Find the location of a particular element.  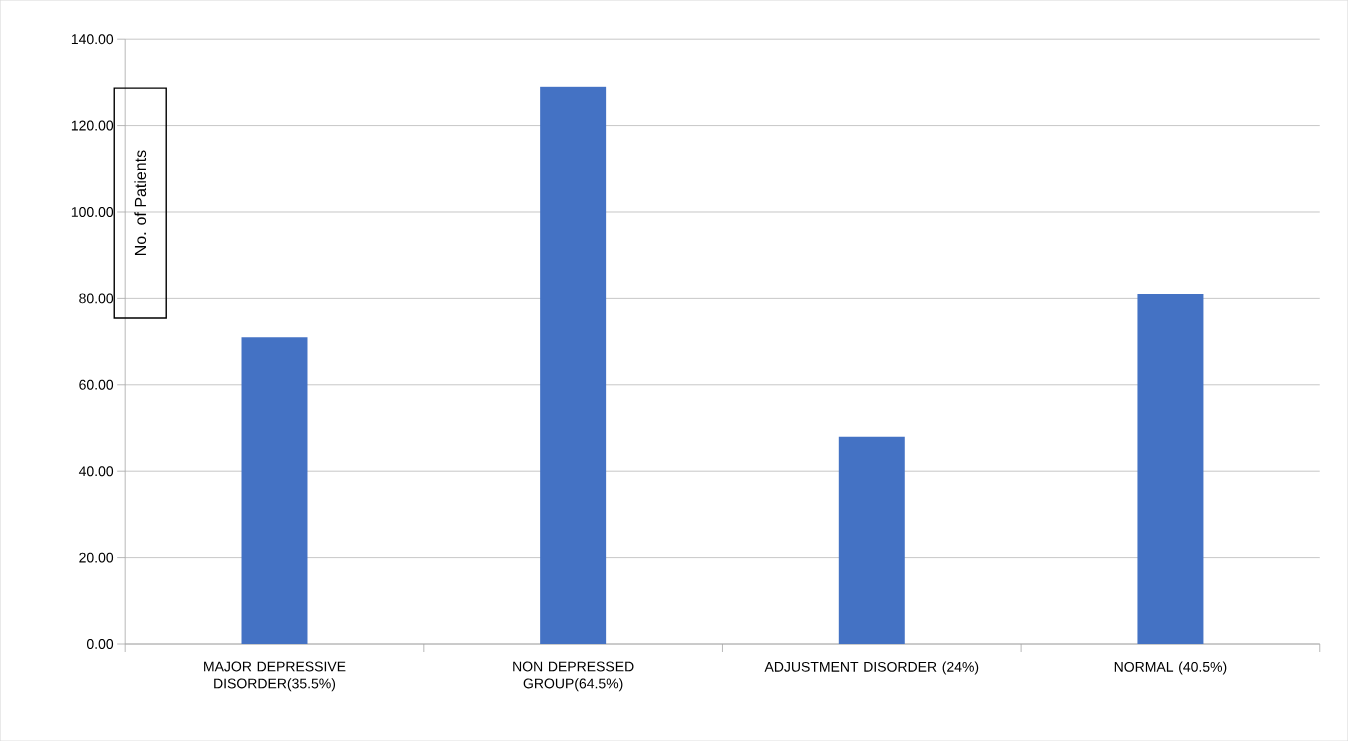

y-tick-label: 100.00 is located at coordinates (92, 211).